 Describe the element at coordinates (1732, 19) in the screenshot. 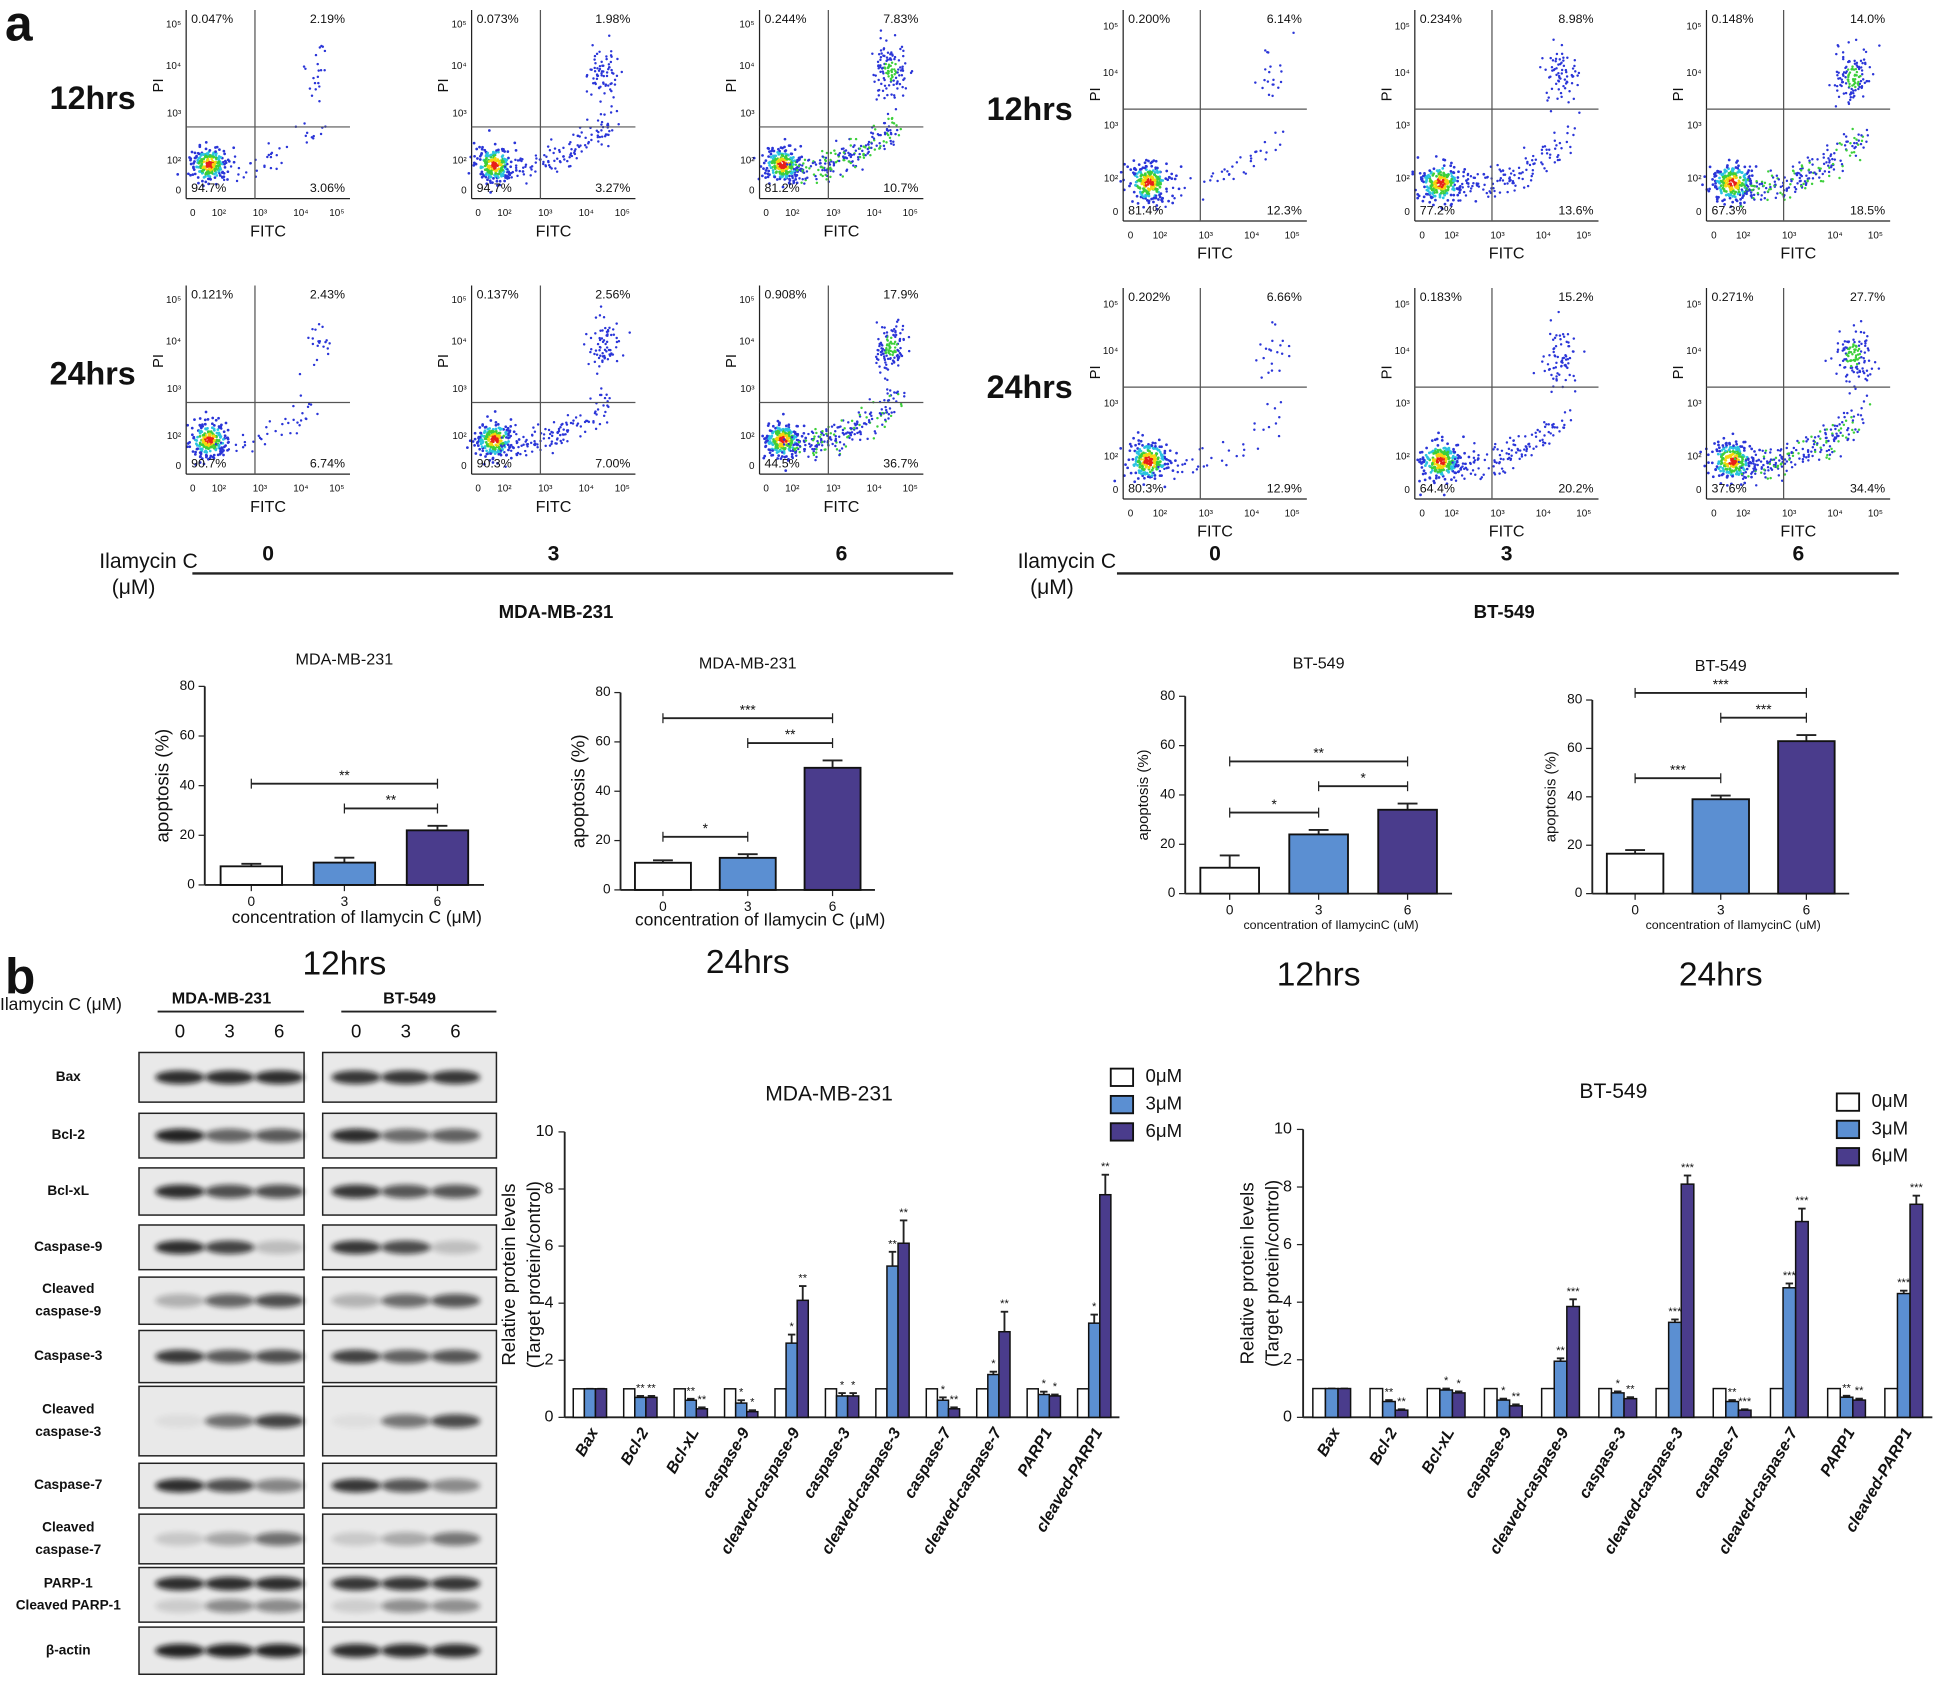

I see `quadrant-label: 0.148%` at that location.